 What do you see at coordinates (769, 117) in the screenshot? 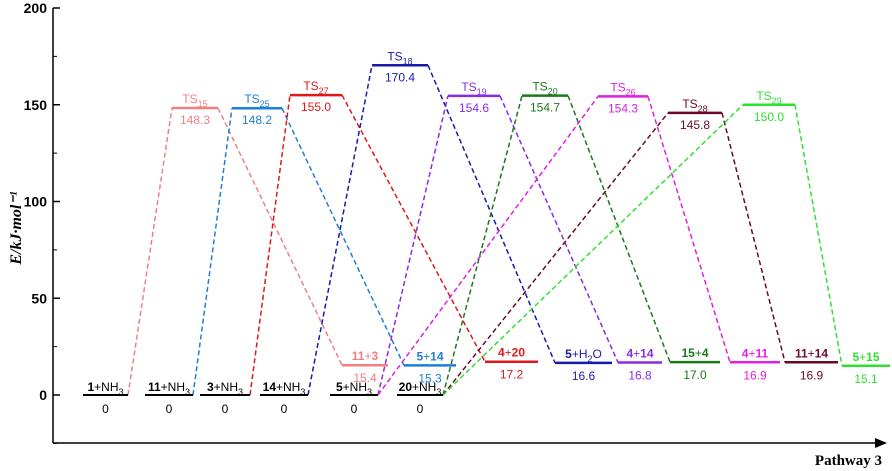
I see `ts-value: 150.0` at bounding box center [769, 117].